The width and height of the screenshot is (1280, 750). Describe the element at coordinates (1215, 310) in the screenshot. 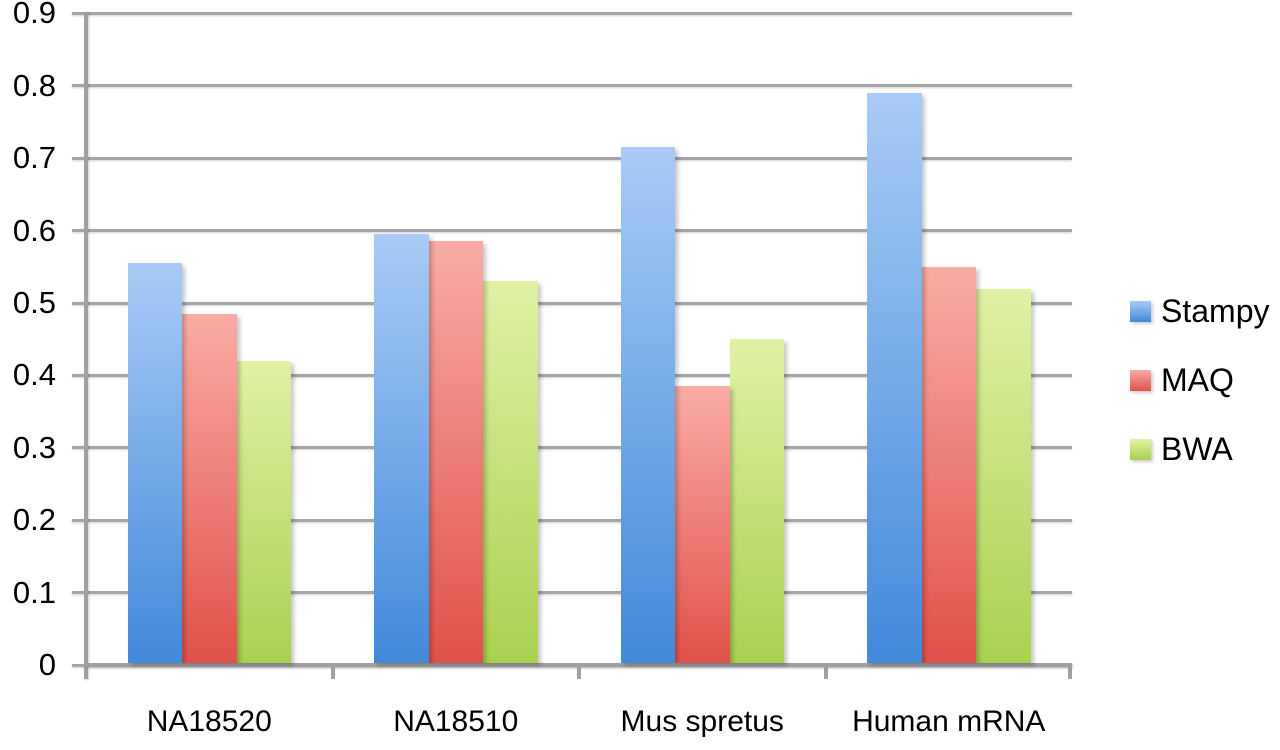

I see `legend-label: Stampy` at that location.